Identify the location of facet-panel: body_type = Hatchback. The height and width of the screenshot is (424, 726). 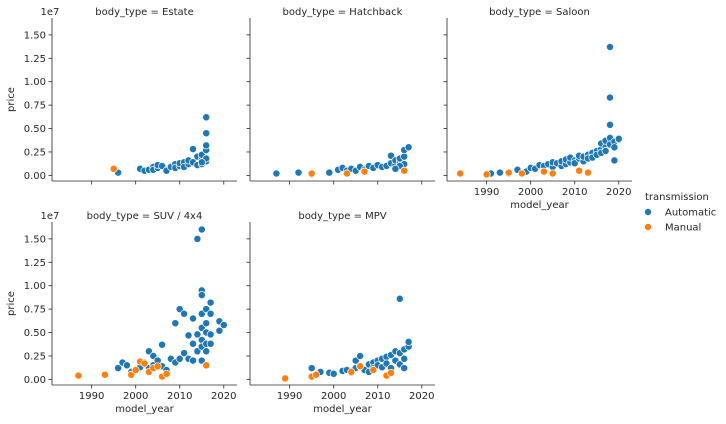
(340, 96).